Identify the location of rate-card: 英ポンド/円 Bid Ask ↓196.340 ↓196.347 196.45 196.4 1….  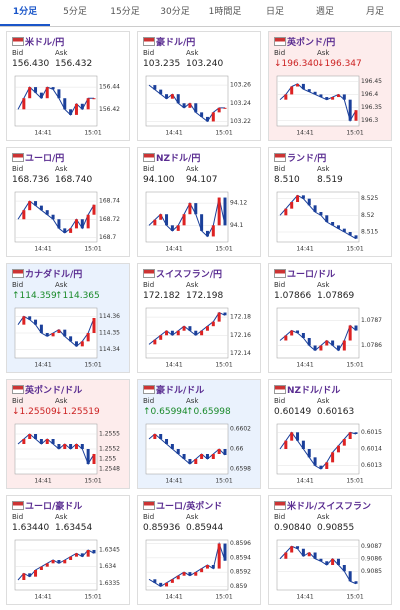
(330, 86).